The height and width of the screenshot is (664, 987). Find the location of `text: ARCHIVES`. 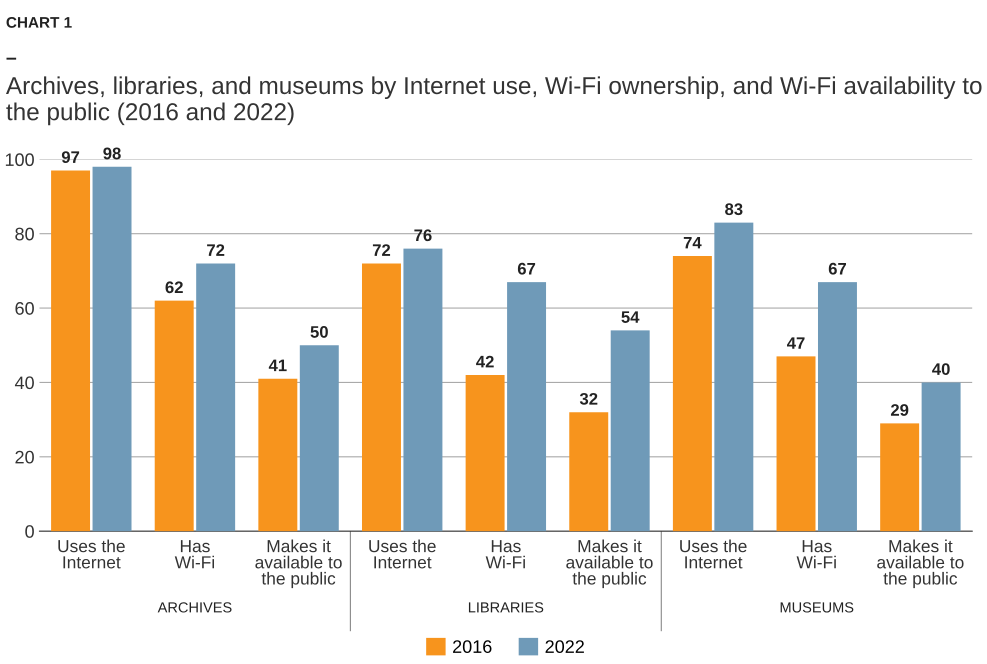

text: ARCHIVES is located at coordinates (195, 607).